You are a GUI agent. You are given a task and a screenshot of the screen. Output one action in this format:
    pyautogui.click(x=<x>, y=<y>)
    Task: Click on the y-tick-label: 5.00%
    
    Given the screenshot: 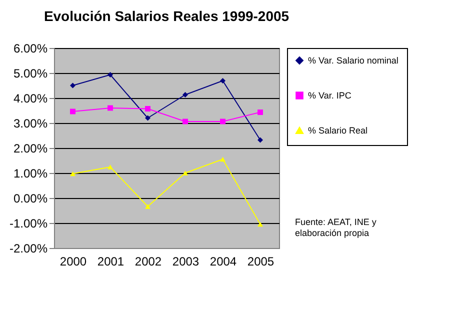 What is the action you would take?
    pyautogui.click(x=30, y=73)
    